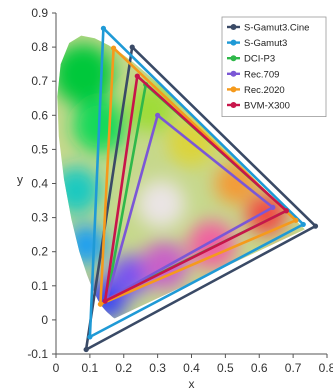 The image size is (333, 391). I want to click on x-tick-label: 0.1, so click(90, 368).